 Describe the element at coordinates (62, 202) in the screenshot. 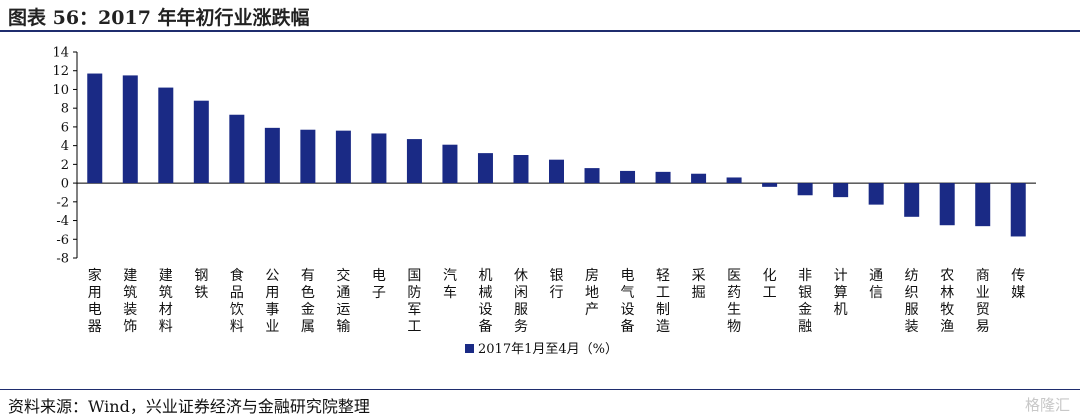

I see `y-tick-label: -2` at that location.